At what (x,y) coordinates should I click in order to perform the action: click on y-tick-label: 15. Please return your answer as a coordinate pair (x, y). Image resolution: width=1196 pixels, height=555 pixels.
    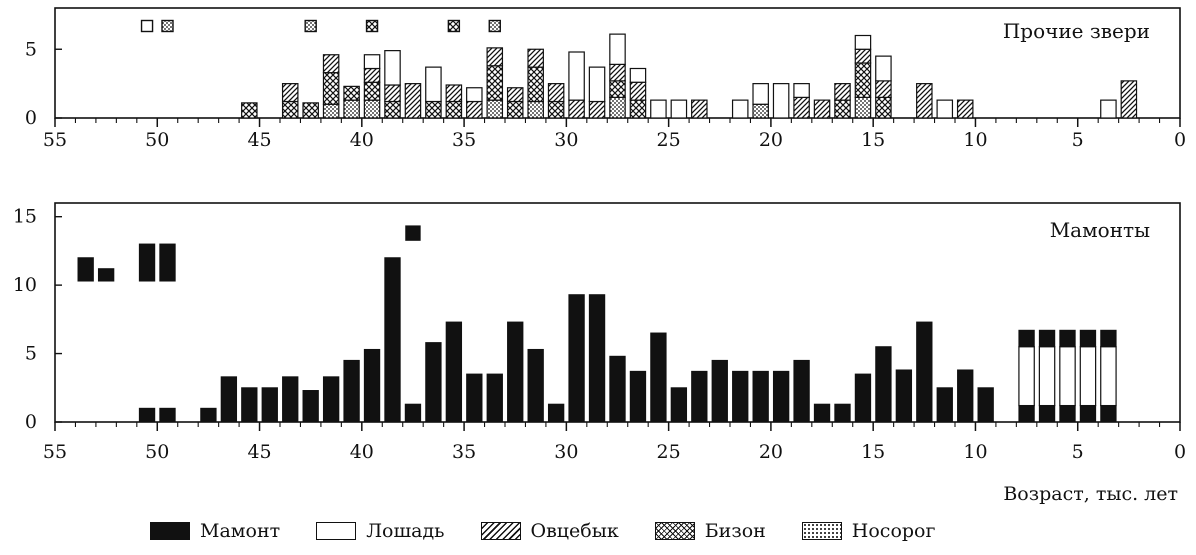
    Looking at the image, I should click on (25, 217).